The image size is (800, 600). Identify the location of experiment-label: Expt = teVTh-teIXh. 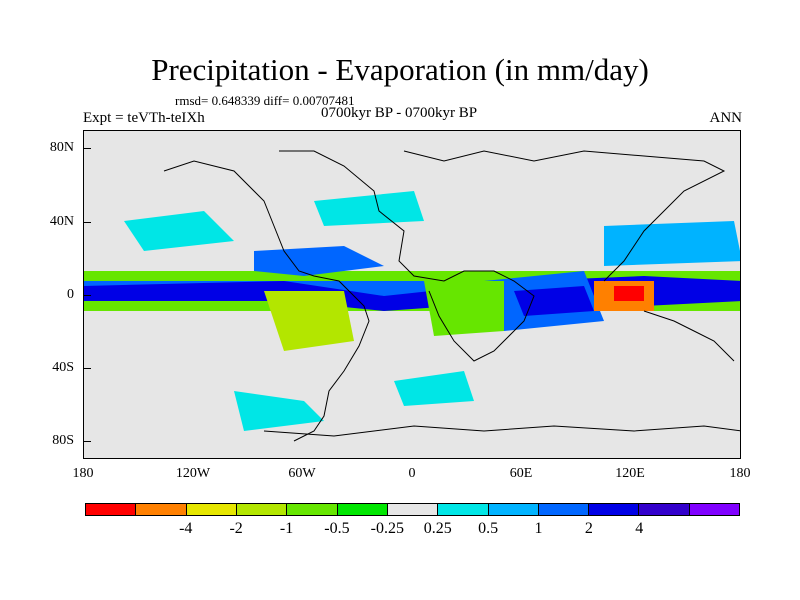
(144, 118).